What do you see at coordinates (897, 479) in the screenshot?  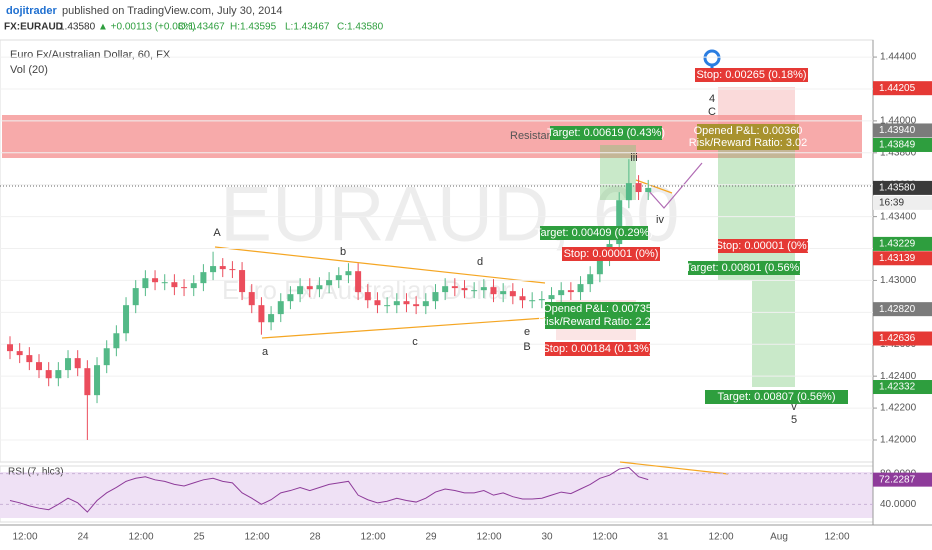 I see `rsi-value-label: 72.2287` at bounding box center [897, 479].